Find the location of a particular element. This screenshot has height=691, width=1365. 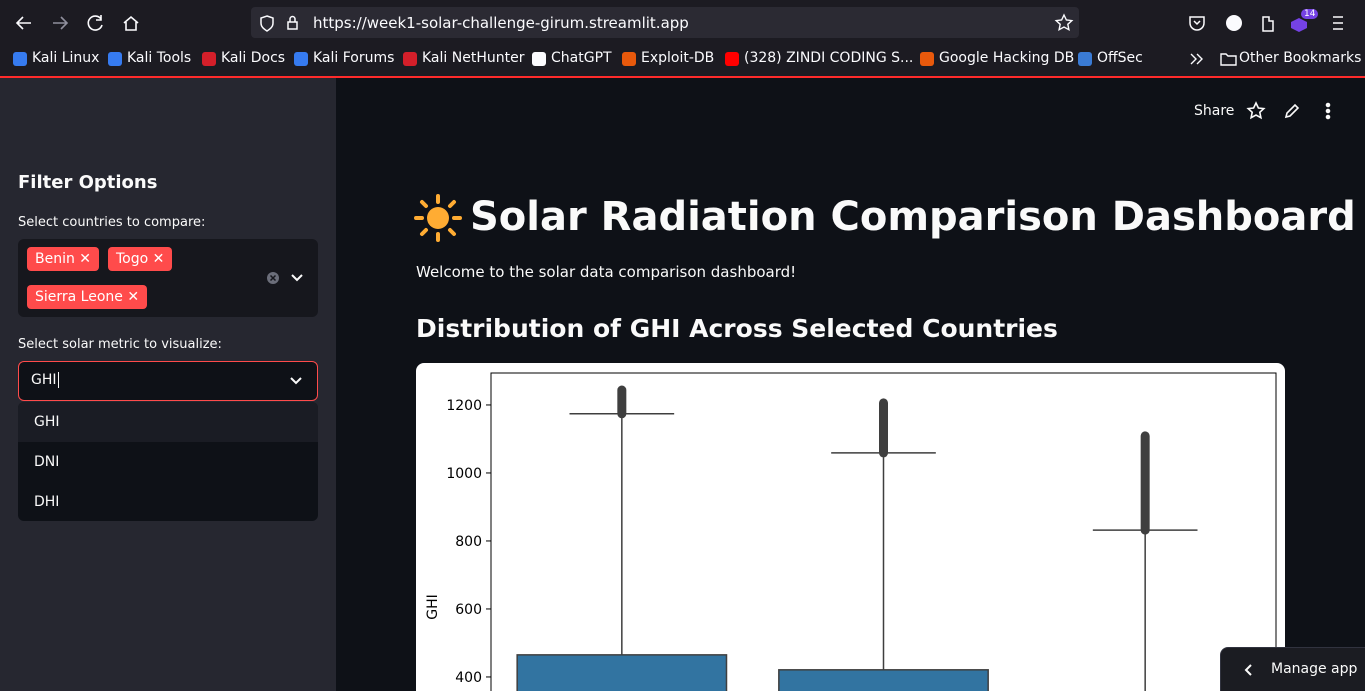

share-button: Share is located at coordinates (1214, 111).